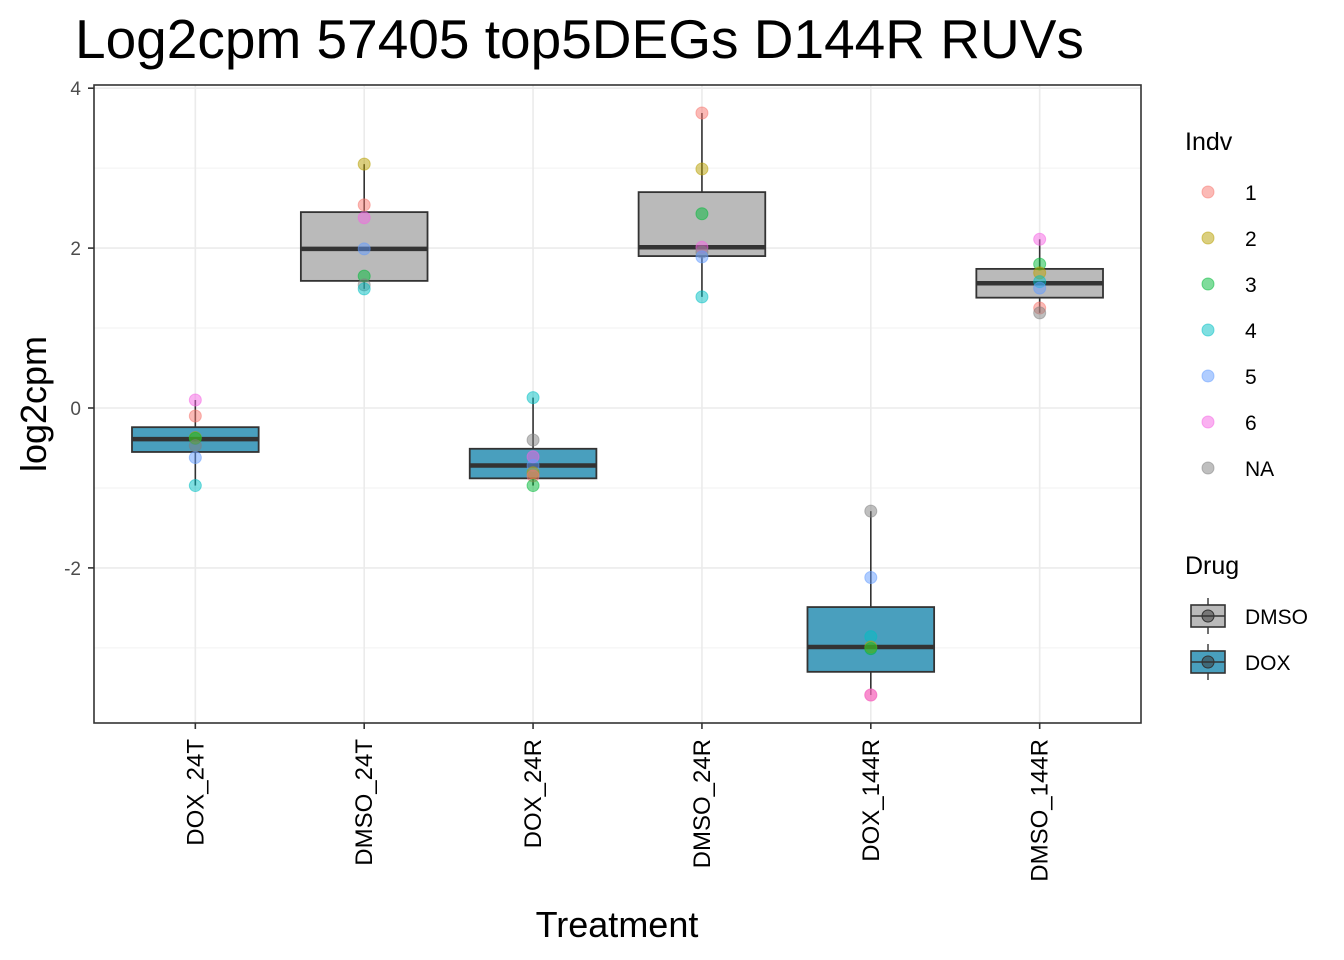  I want to click on legend-label: 1, so click(1251, 193).